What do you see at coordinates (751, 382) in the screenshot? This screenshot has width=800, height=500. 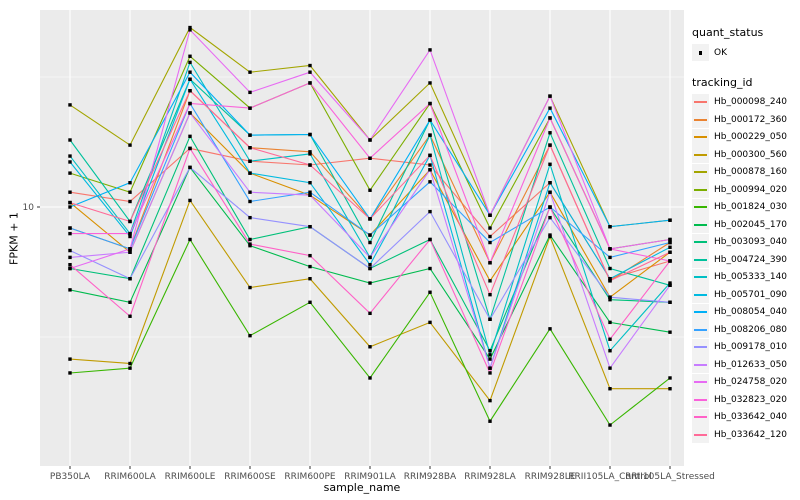 I see `legend-item-label: Hb_024758_020` at bounding box center [751, 382].